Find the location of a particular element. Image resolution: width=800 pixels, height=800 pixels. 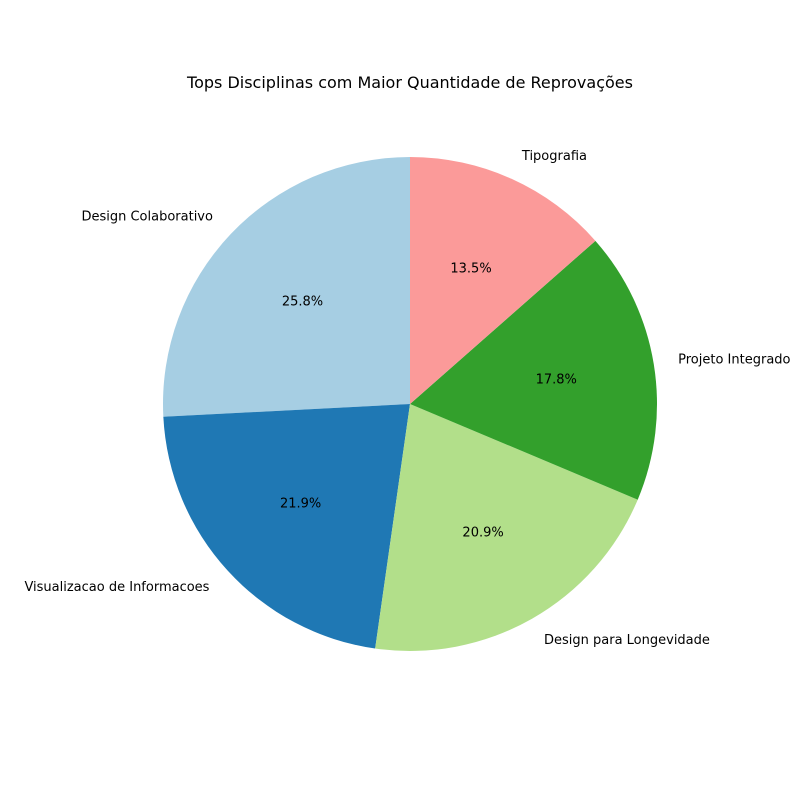

slice-label-design-para-longevidade: Design para Longevidade is located at coordinates (627, 640).